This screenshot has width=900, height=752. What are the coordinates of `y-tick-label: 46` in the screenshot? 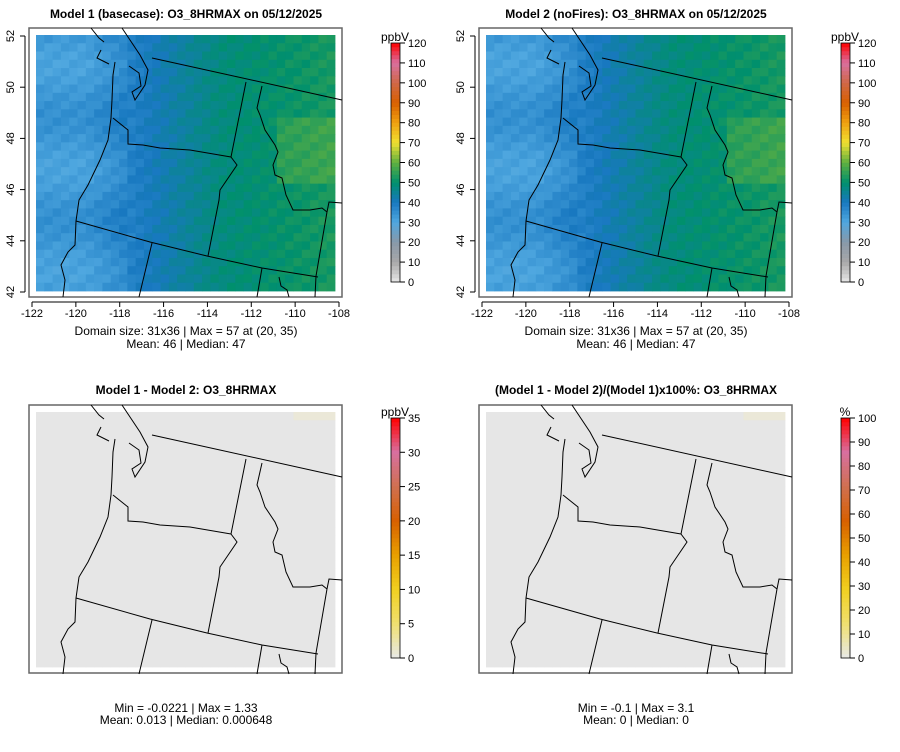 It's located at (461, 189).